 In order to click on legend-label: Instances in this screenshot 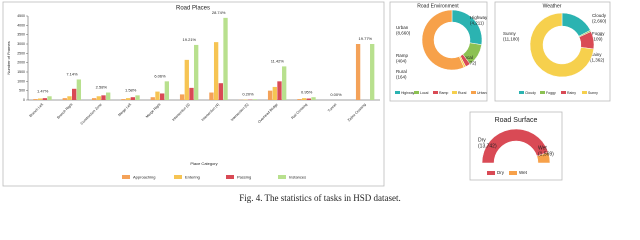, I will do `click(297, 177)`.